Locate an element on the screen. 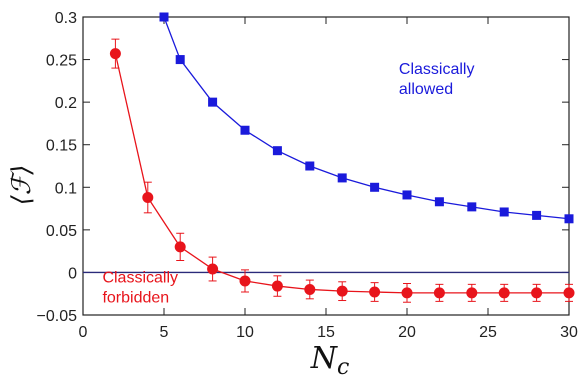  annotation-label: Classically forbidden is located at coordinates (140, 288).